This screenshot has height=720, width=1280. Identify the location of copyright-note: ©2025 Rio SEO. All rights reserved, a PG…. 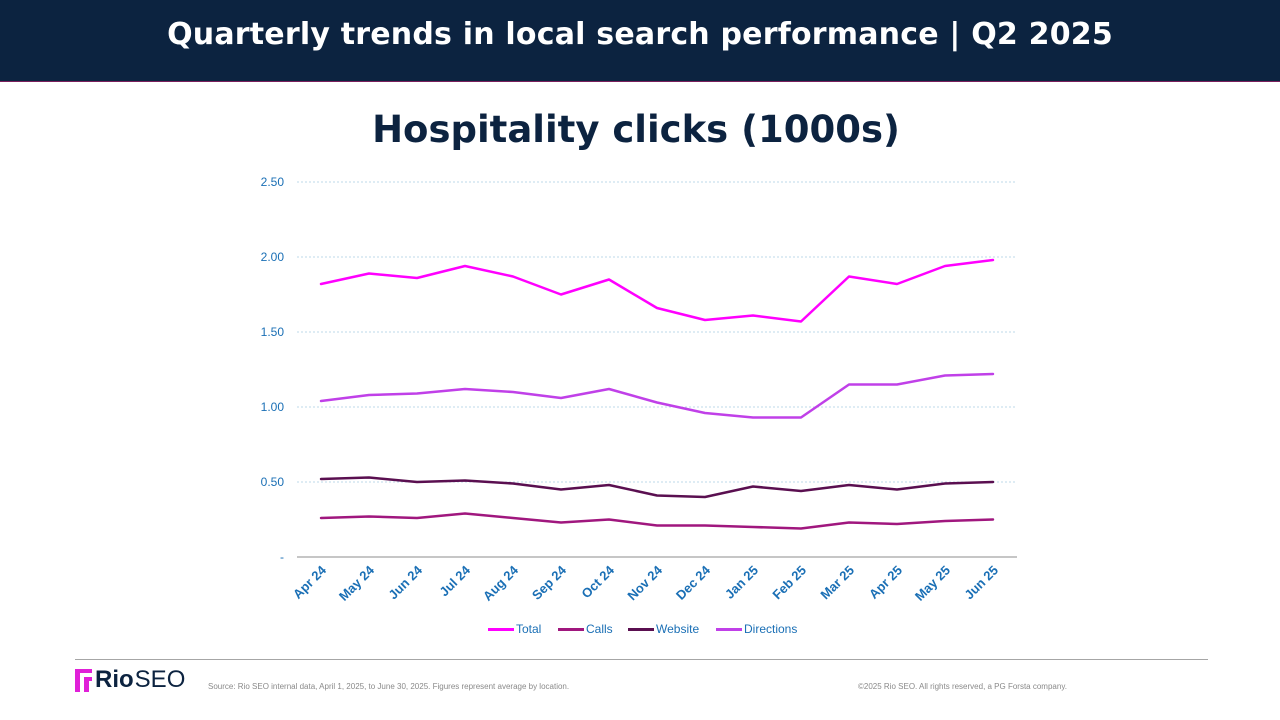
(962, 686).